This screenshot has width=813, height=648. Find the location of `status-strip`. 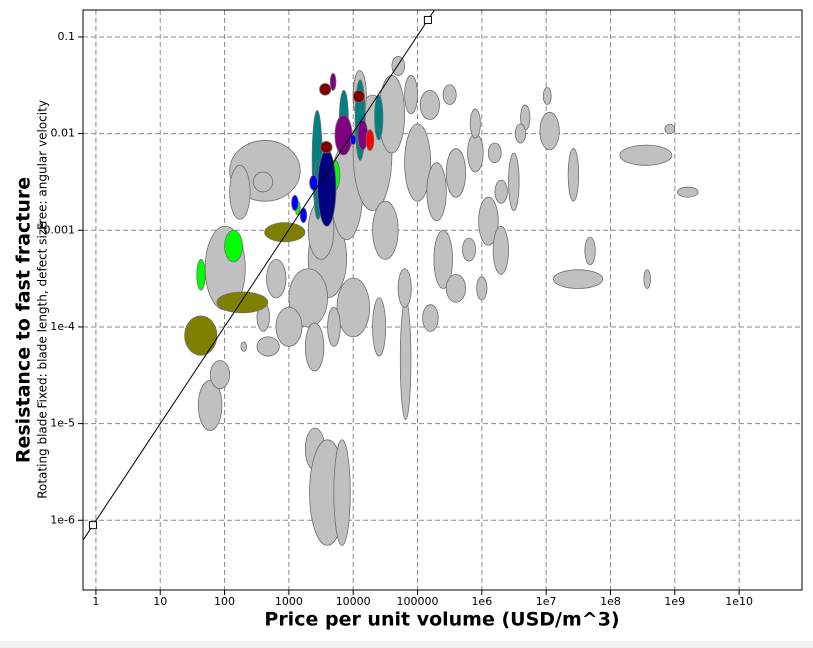

status-strip is located at coordinates (406, 644).